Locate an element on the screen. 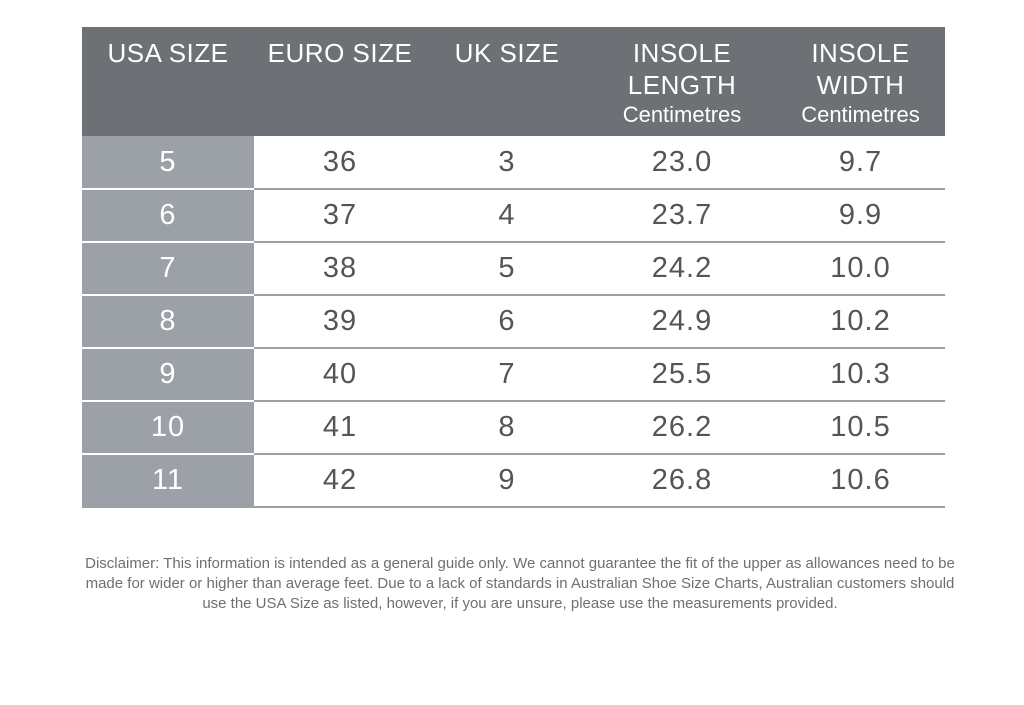  insole-width-cell: 10.2 is located at coordinates (860, 322).